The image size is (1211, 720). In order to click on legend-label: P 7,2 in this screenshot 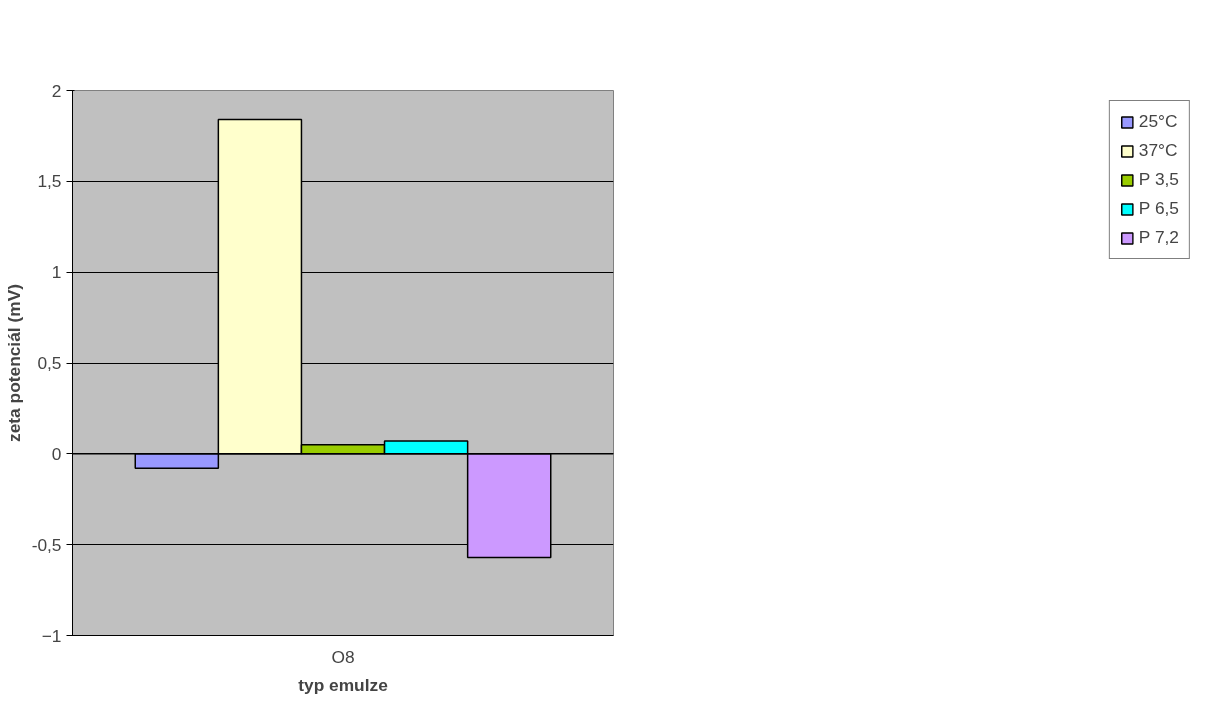, I will do `click(1158, 237)`.